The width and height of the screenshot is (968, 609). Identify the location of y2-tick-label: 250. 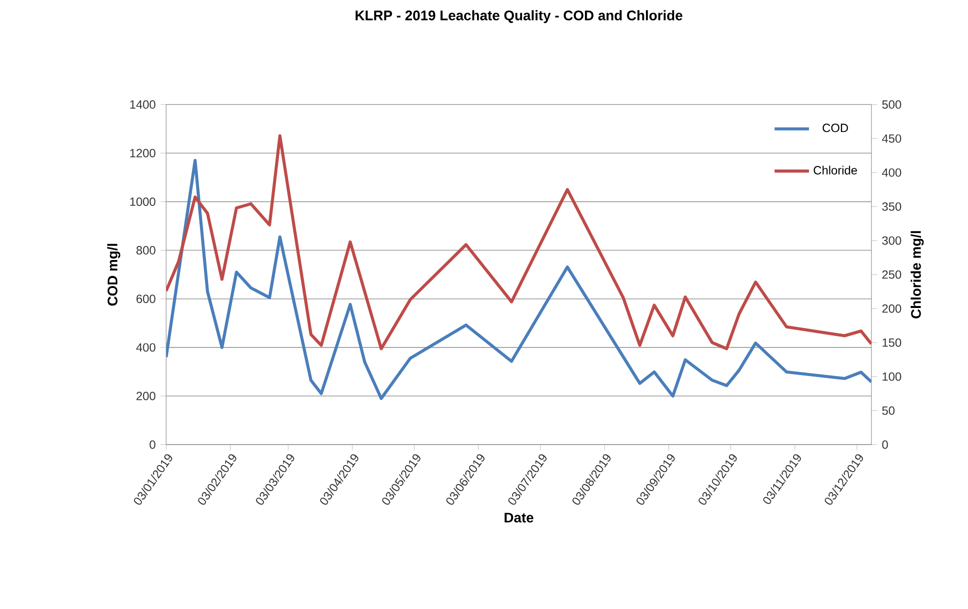
(892, 274).